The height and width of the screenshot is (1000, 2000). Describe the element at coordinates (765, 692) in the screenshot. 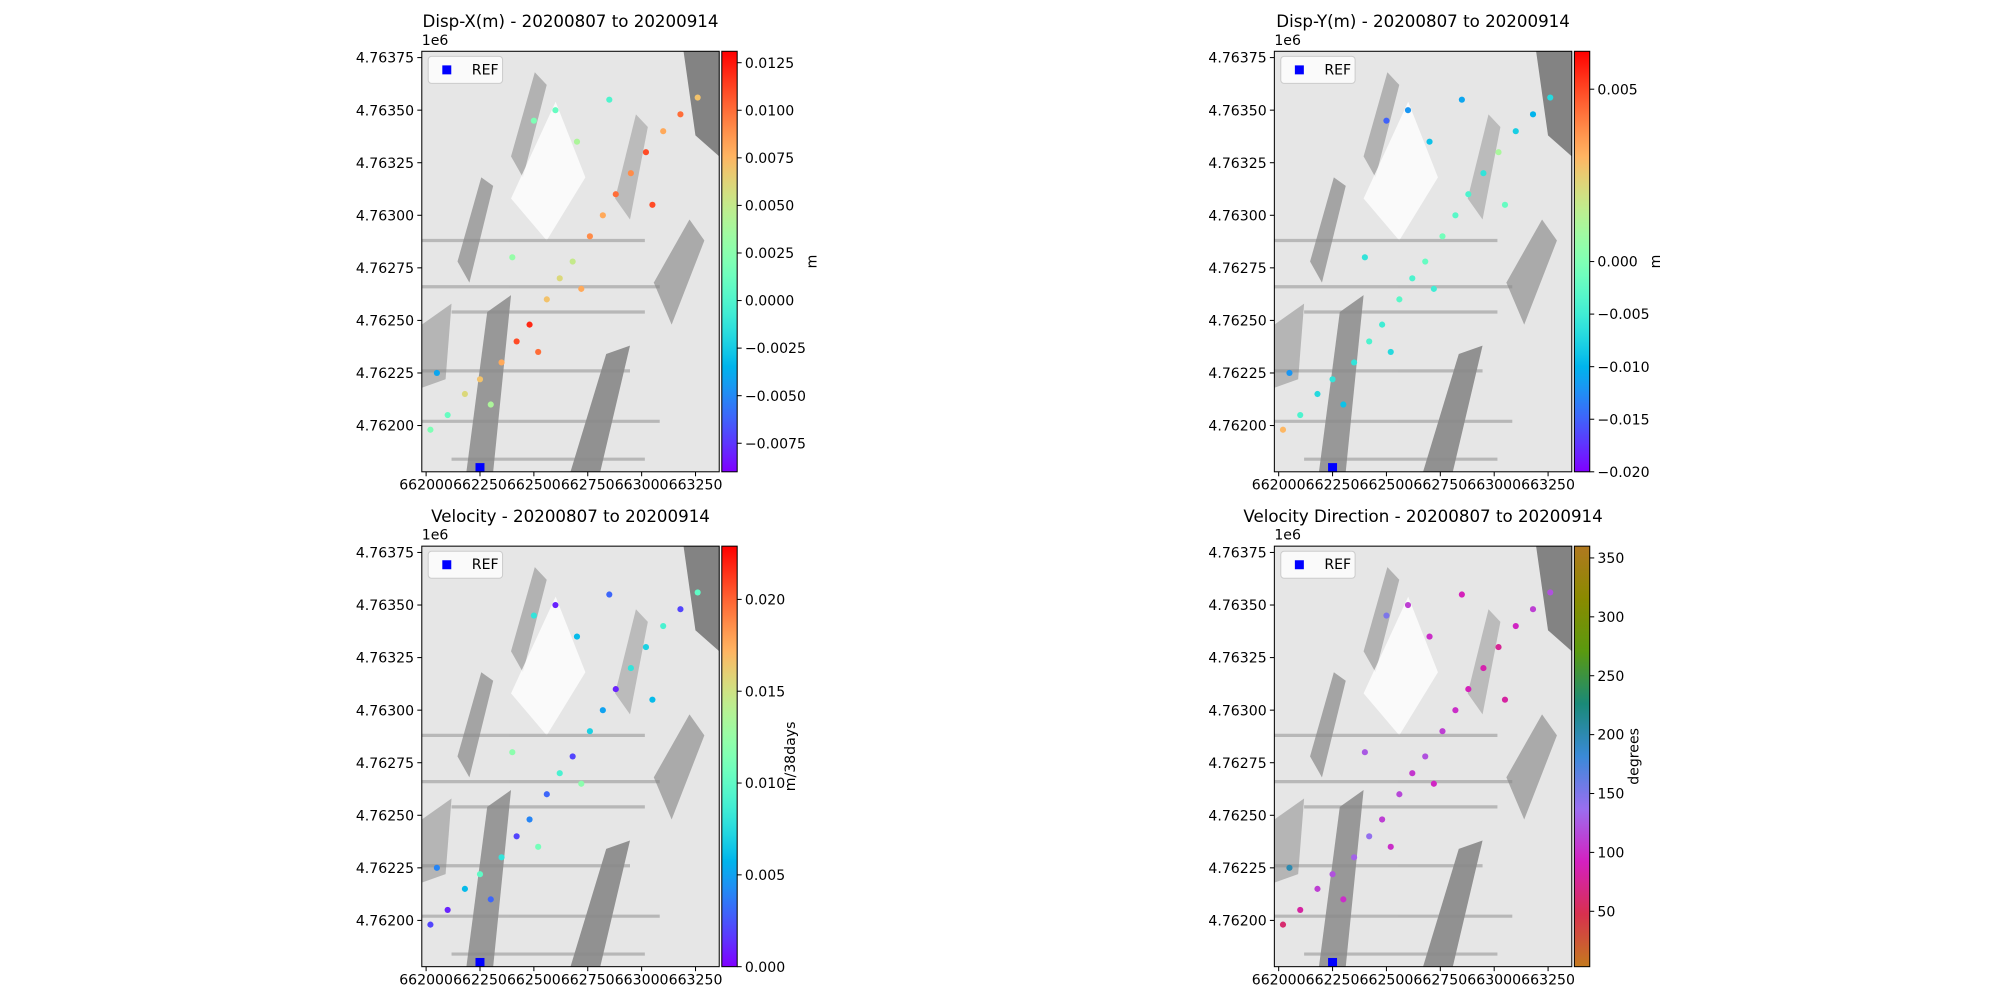

I see `colorbar-tick-label: 0.015` at that location.